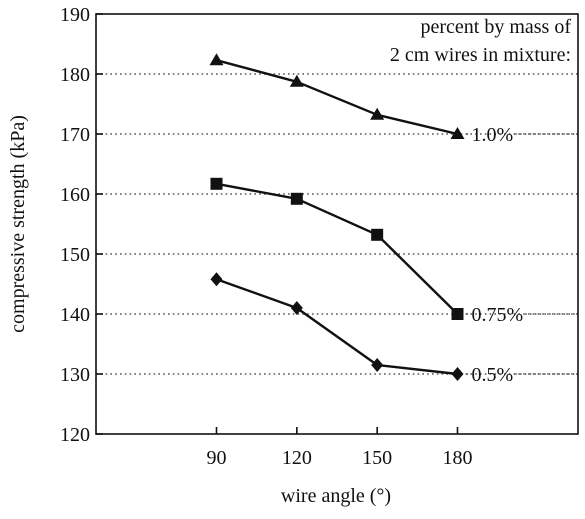 The width and height of the screenshot is (585, 519). Describe the element at coordinates (75, 375) in the screenshot. I see `y-tick-label-1: 130` at that location.